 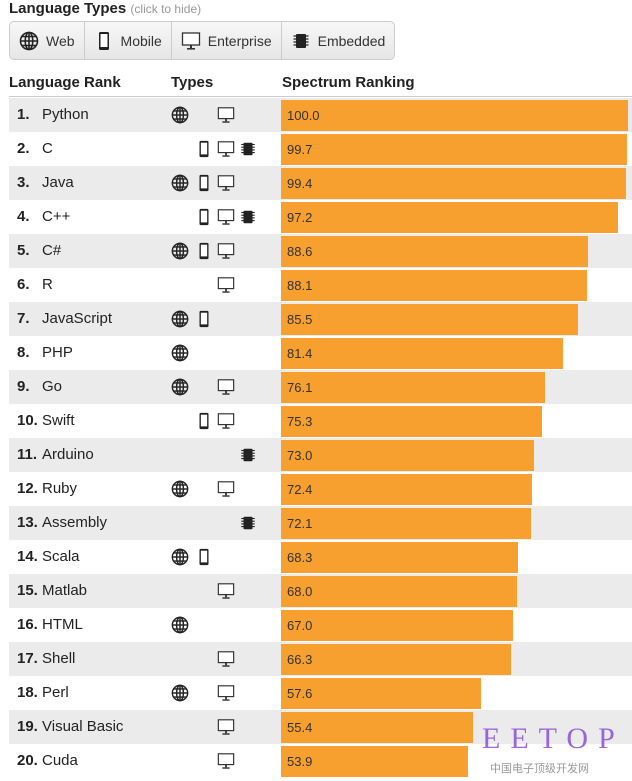 I want to click on table-row: 9. Go 76.1, so click(x=320, y=387).